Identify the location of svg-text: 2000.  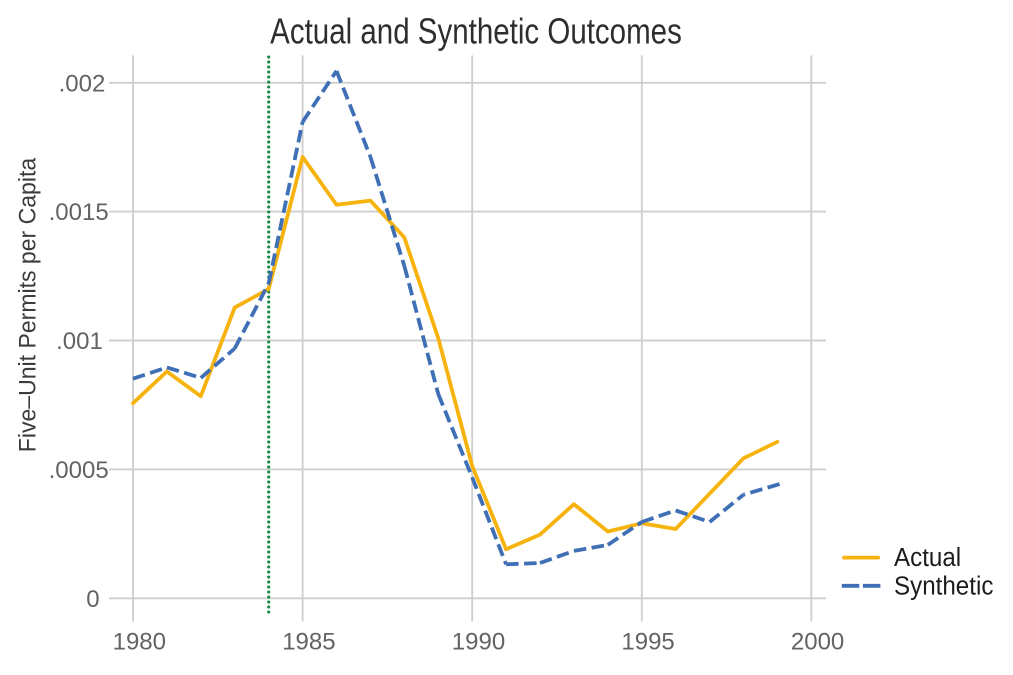
(817, 642).